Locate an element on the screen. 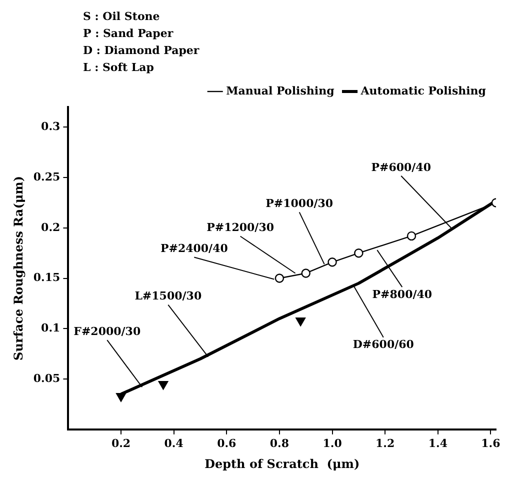  x-tick-label: 1.4 is located at coordinates (438, 443).